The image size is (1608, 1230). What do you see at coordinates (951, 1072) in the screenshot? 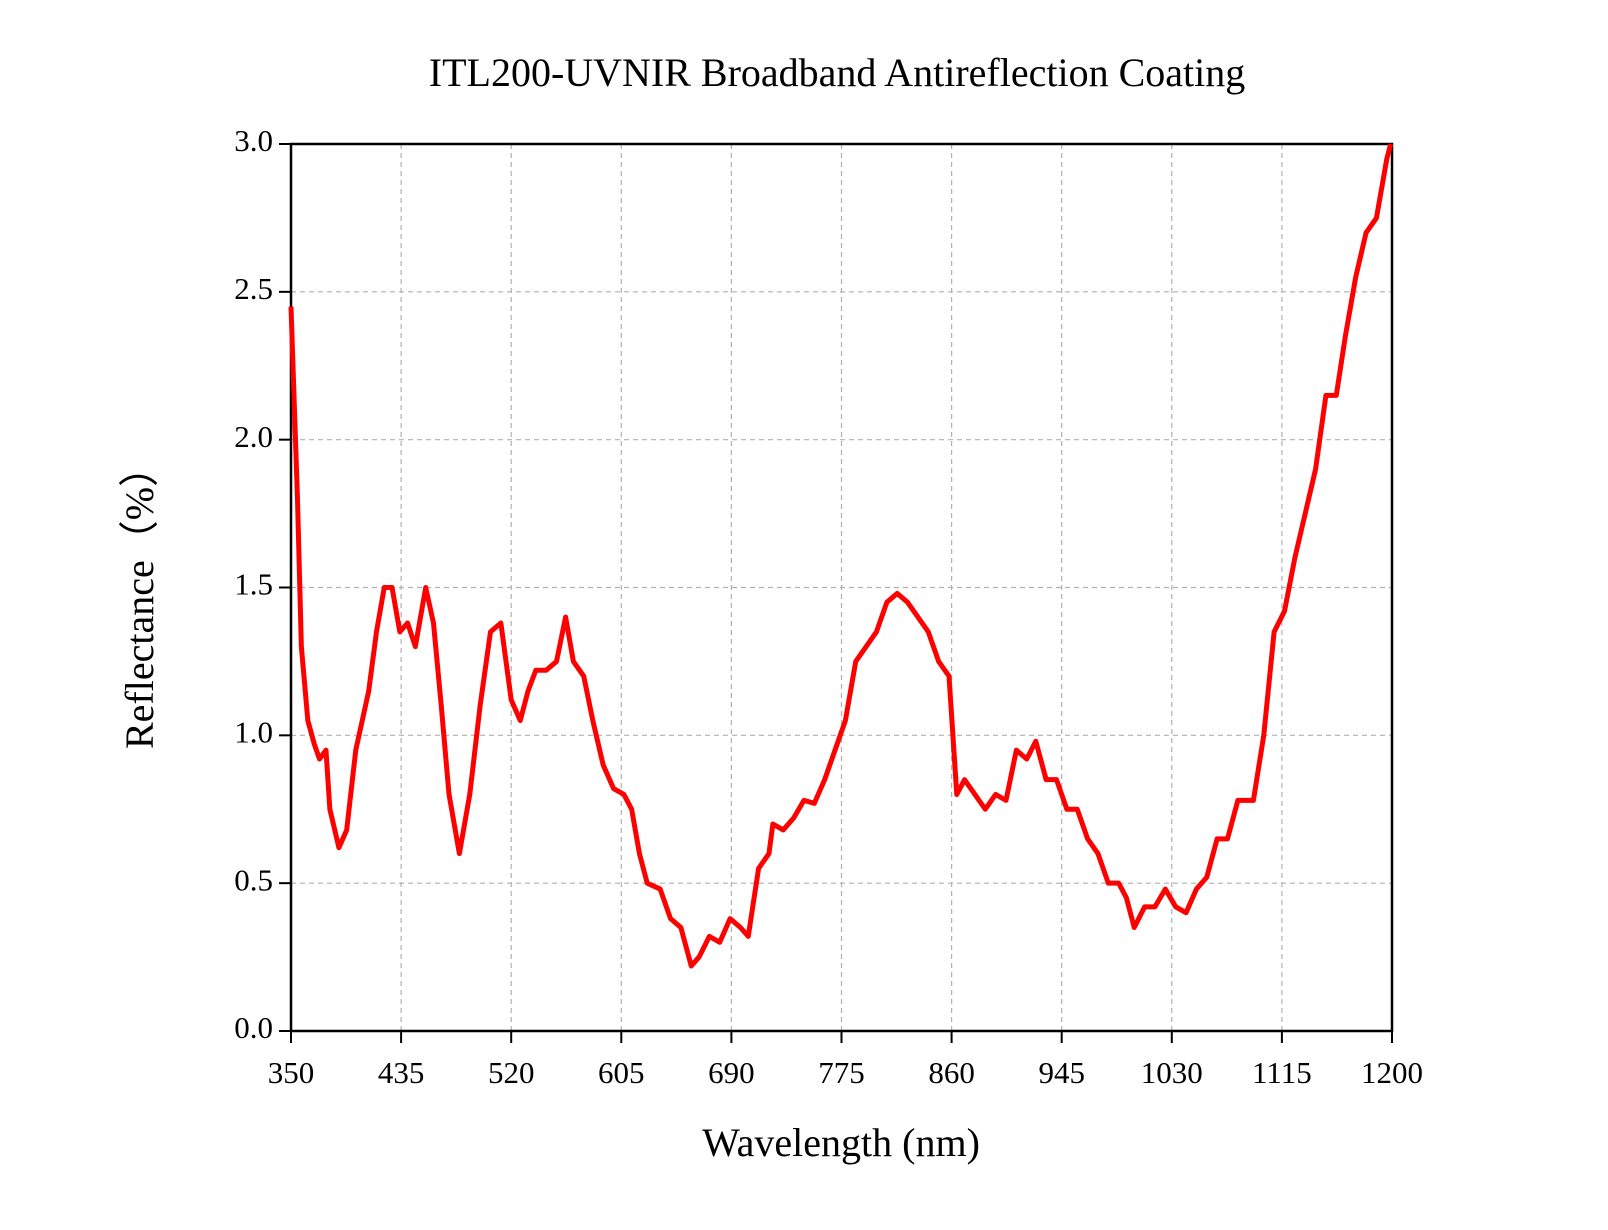
I see `x-tick-label: 860` at bounding box center [951, 1072].